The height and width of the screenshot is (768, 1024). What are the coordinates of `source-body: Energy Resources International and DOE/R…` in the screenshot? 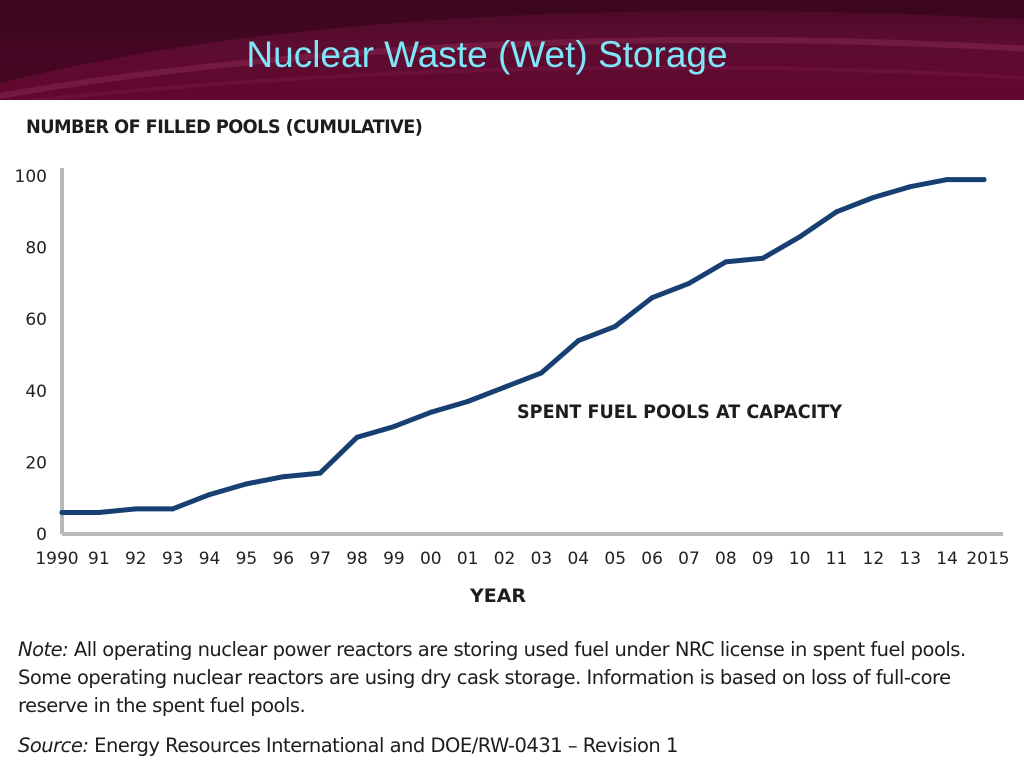 It's located at (383, 745).